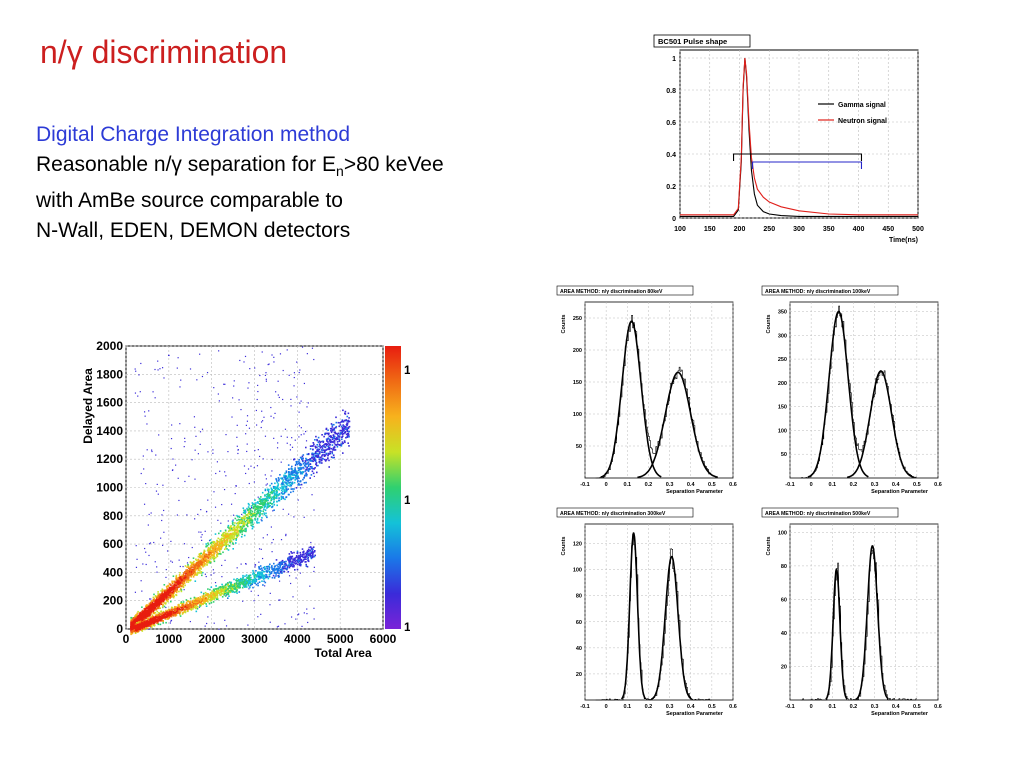  What do you see at coordinates (903, 240) in the screenshot?
I see `x-axis-label: Time(ns)` at bounding box center [903, 240].